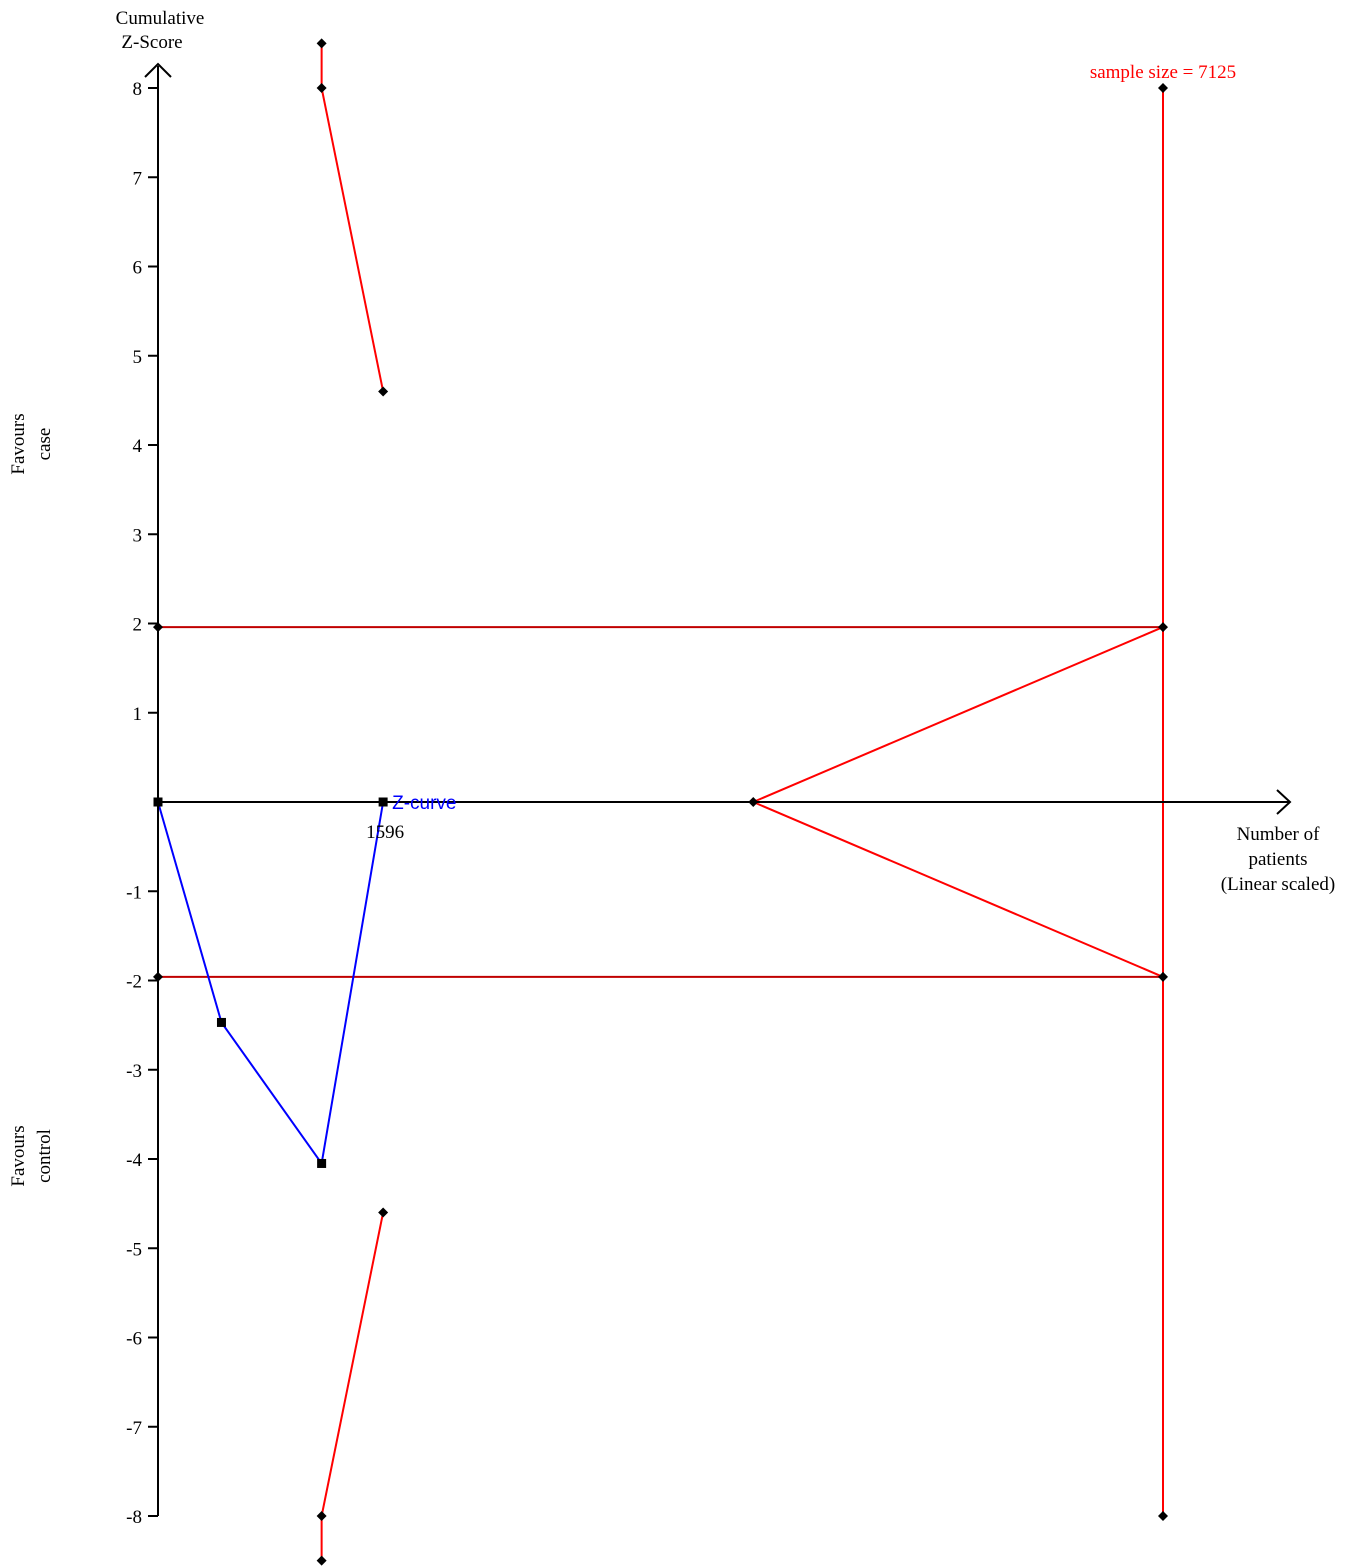 This screenshot has width=1364, height=1567. I want to click on y-axis-label-line-1: Cumulative, so click(160, 18).